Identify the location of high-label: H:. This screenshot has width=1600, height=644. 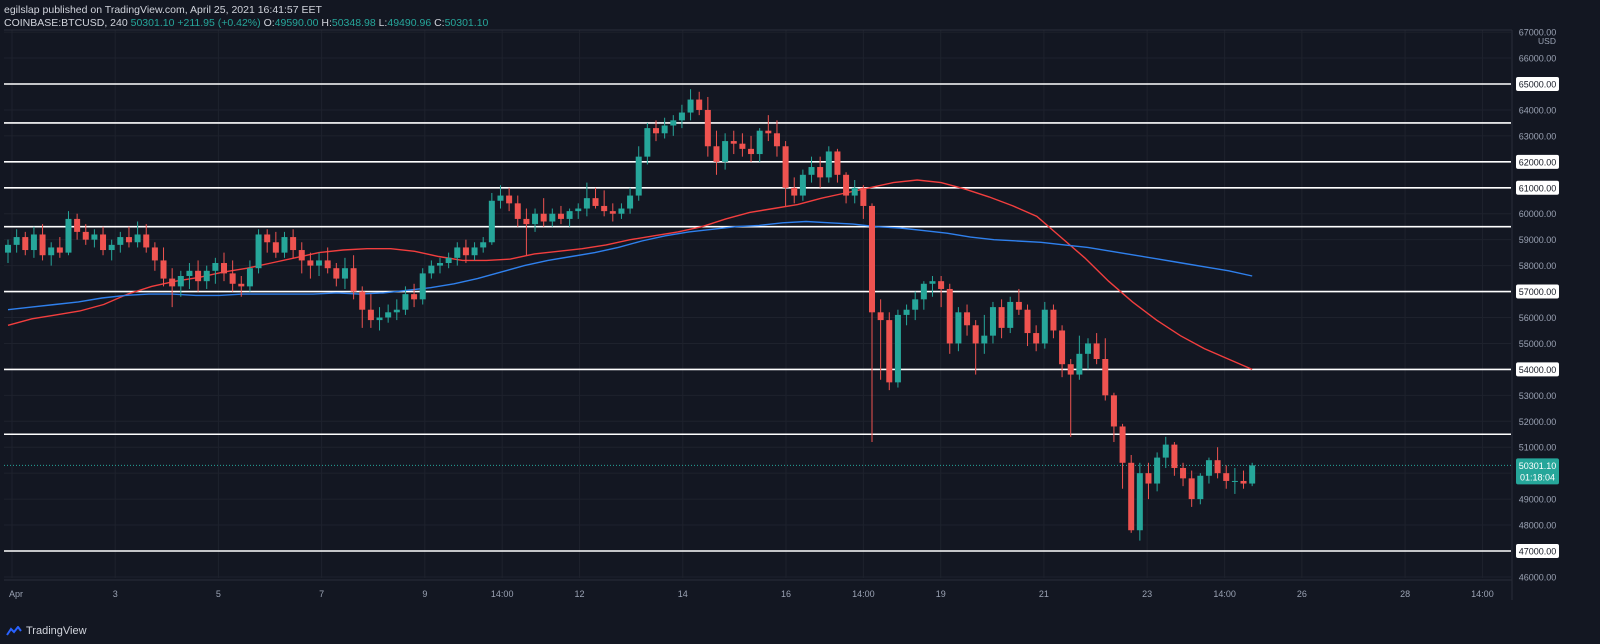
(326, 23).